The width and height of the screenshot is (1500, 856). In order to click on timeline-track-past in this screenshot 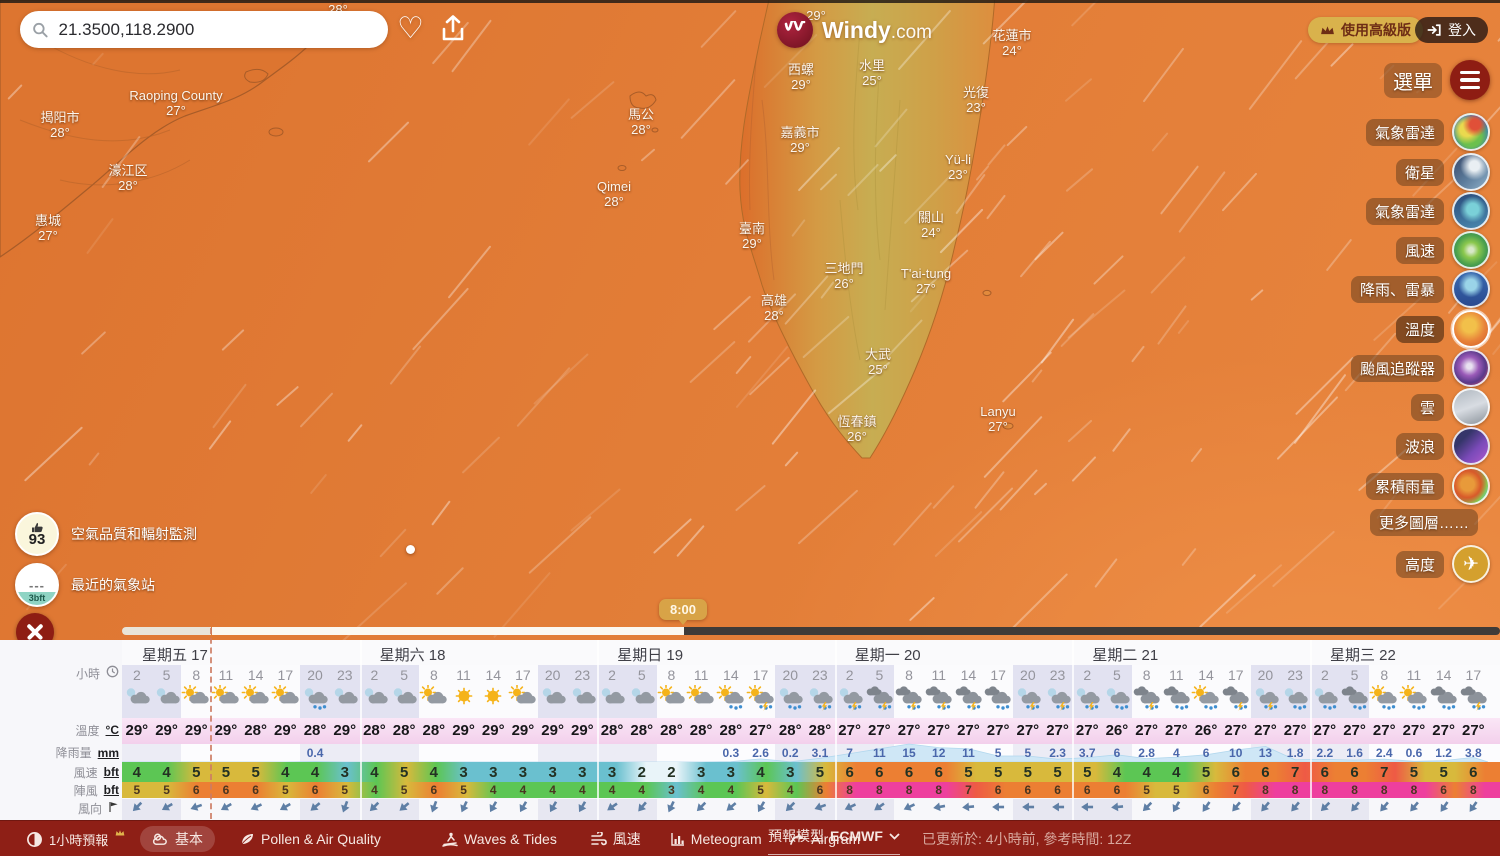, I will do `click(166, 631)`.